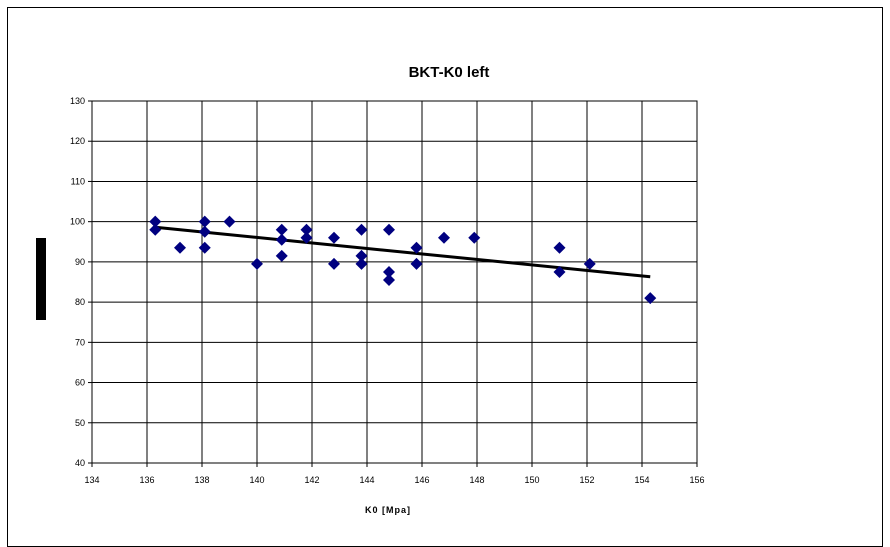  What do you see at coordinates (641, 480) in the screenshot?
I see `x-tick-label: 154` at bounding box center [641, 480].